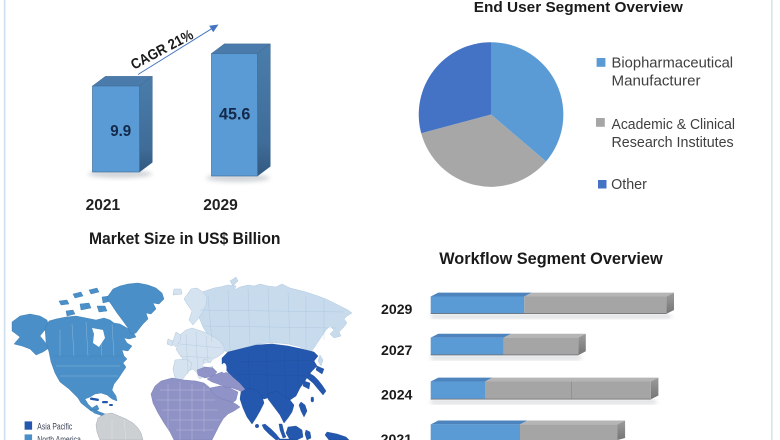 This screenshot has height=440, width=780. I want to click on svg-text: Biopharmaceutical, so click(673, 63).